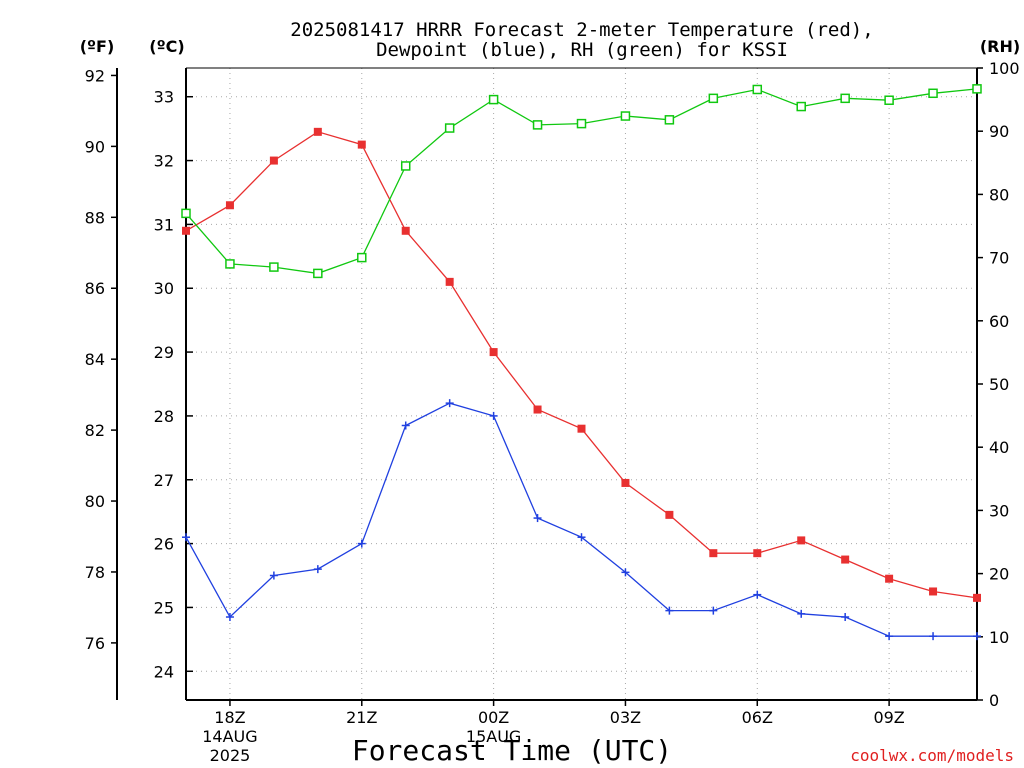 The height and width of the screenshot is (768, 1024). What do you see at coordinates (164, 416) in the screenshot?
I see `celsius-tick-label: 28` at bounding box center [164, 416].